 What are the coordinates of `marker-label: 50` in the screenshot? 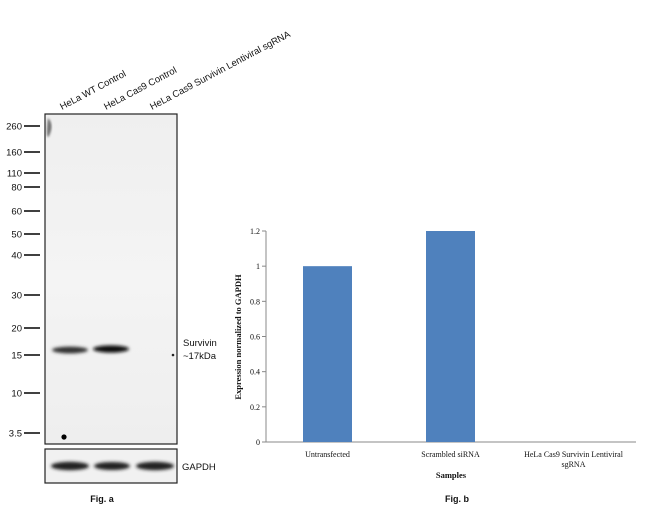 It's located at (16, 235).